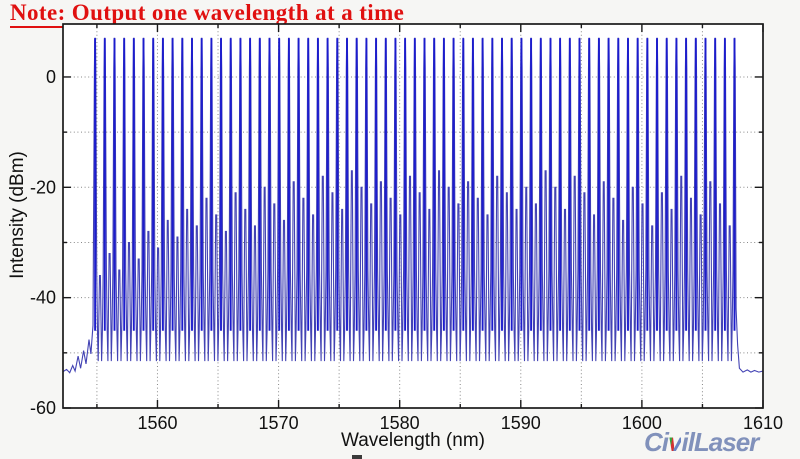 Image resolution: width=800 pixels, height=459 pixels. I want to click on logo-accent-v: v, so click(675, 442).